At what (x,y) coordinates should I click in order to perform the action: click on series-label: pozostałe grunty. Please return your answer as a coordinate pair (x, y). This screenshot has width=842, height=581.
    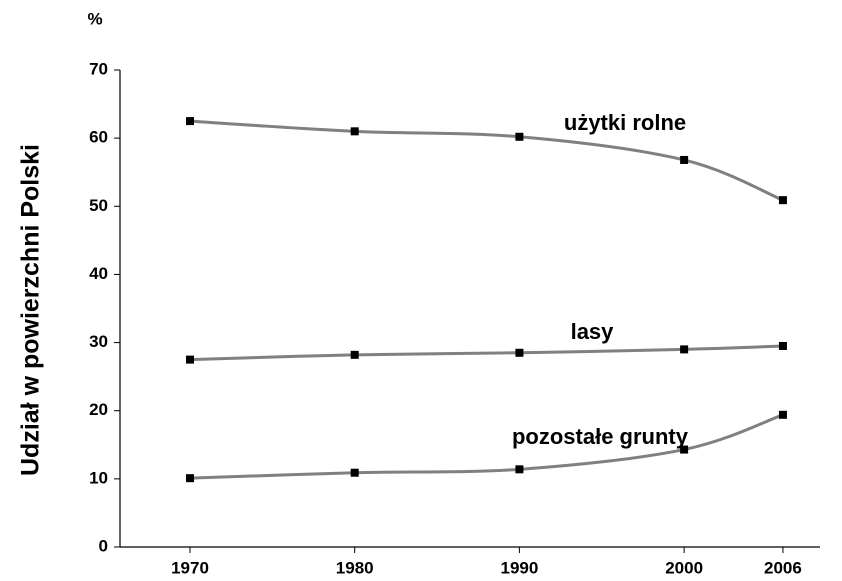
    Looking at the image, I should click on (600, 436).